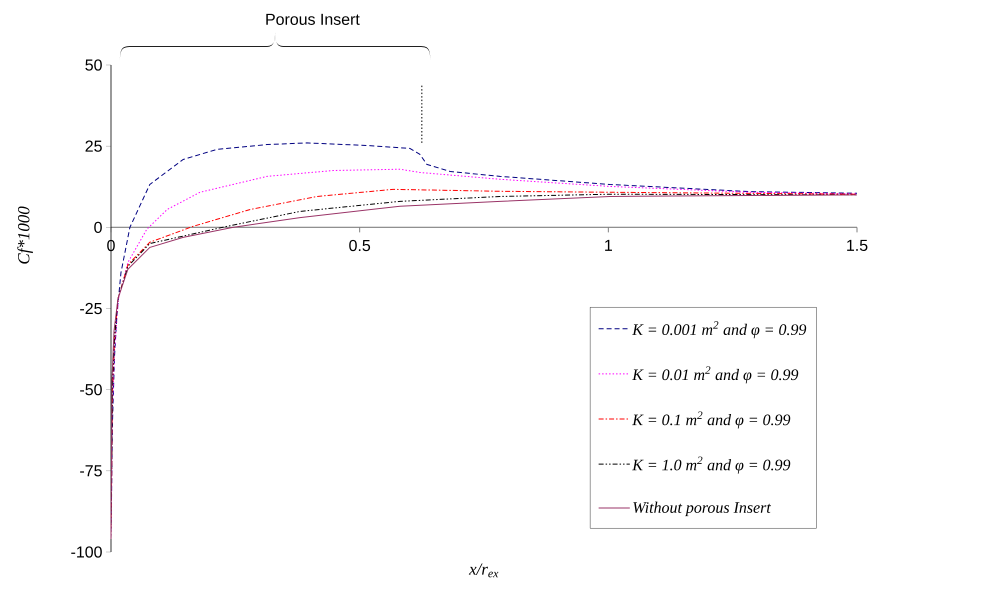 The image size is (993, 615). I want to click on x-tick-label: 1.5, so click(857, 245).